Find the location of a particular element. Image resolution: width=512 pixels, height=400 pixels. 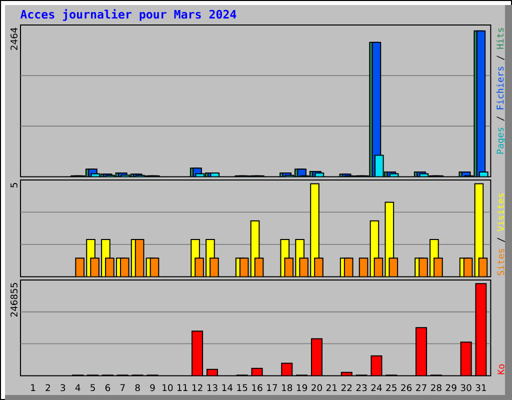

text: Hits is located at coordinates (500, 38).